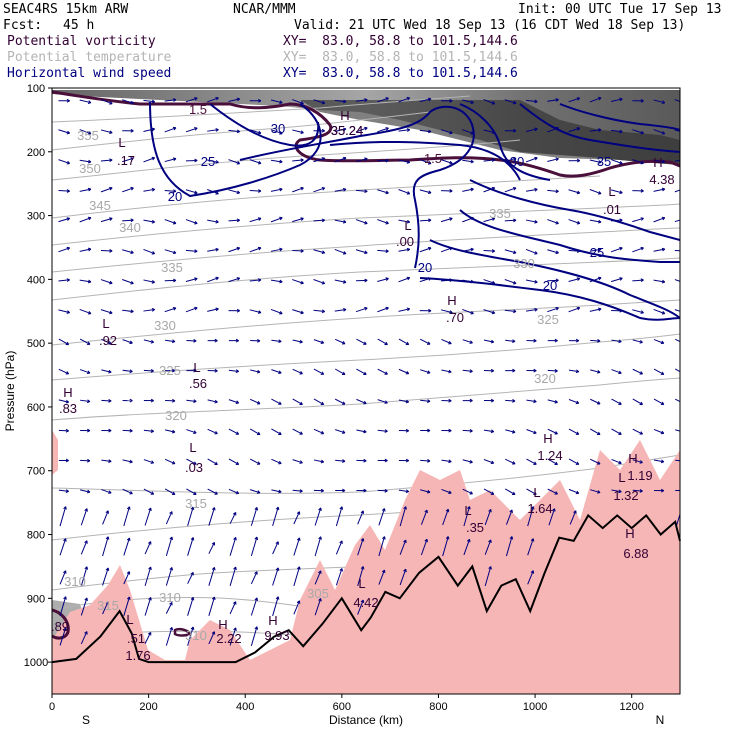 This screenshot has width=740, height=740. I want to click on extremum-value: .51, so click(136, 638).